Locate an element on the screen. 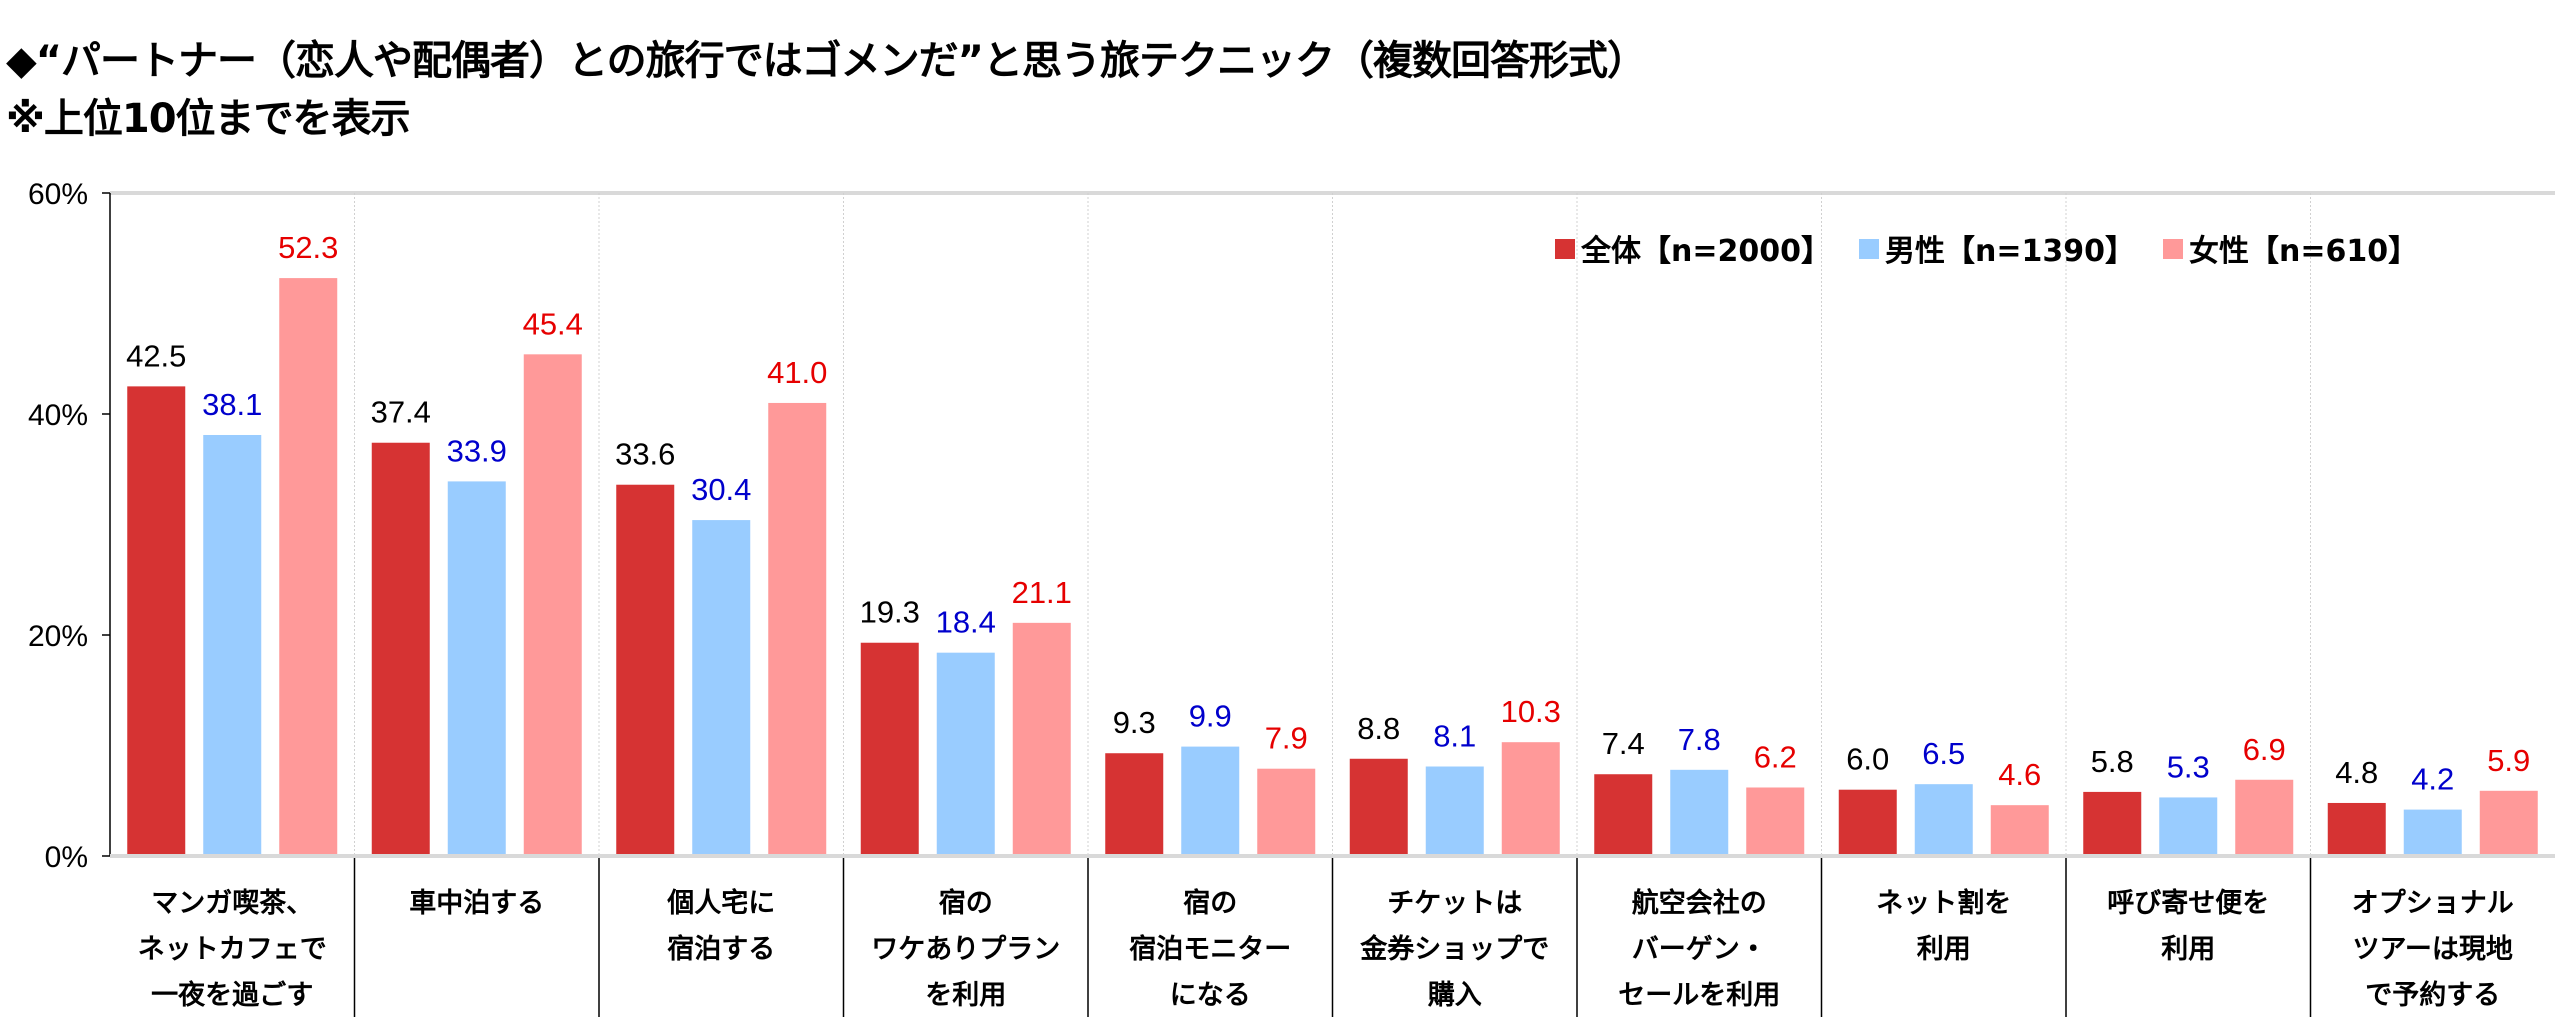 The height and width of the screenshot is (1017, 2560). category-label: ネットカフェで is located at coordinates (232, 949).